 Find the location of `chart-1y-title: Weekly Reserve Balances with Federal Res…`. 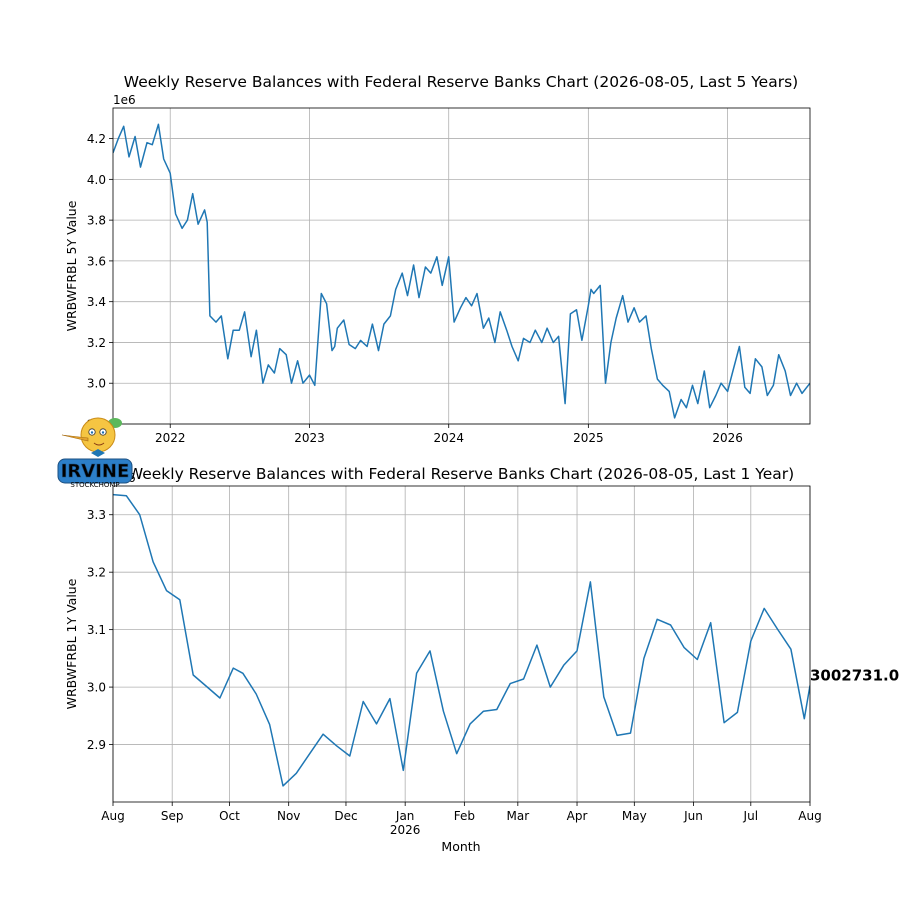

chart-1y-title: Weekly Reserve Balances with Federal Res… is located at coordinates (461, 474).